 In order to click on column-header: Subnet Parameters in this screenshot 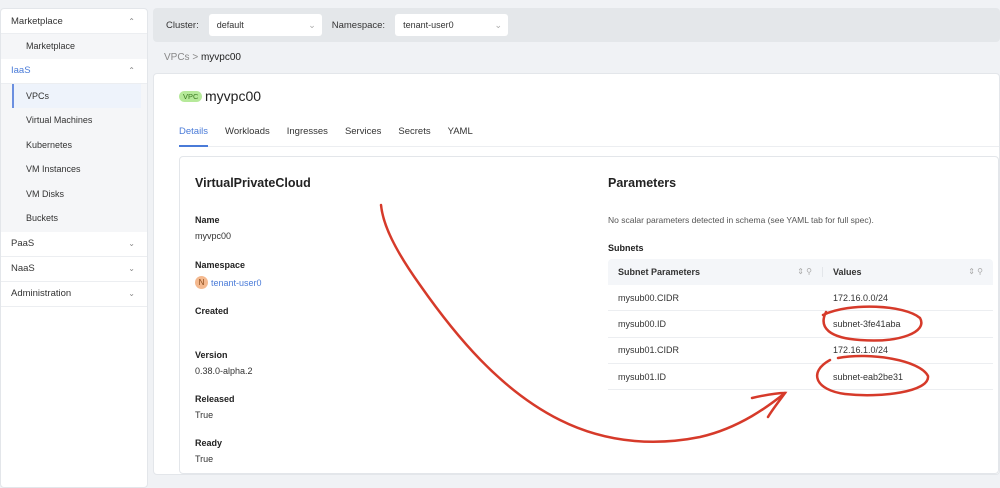, I will do `click(659, 272)`.